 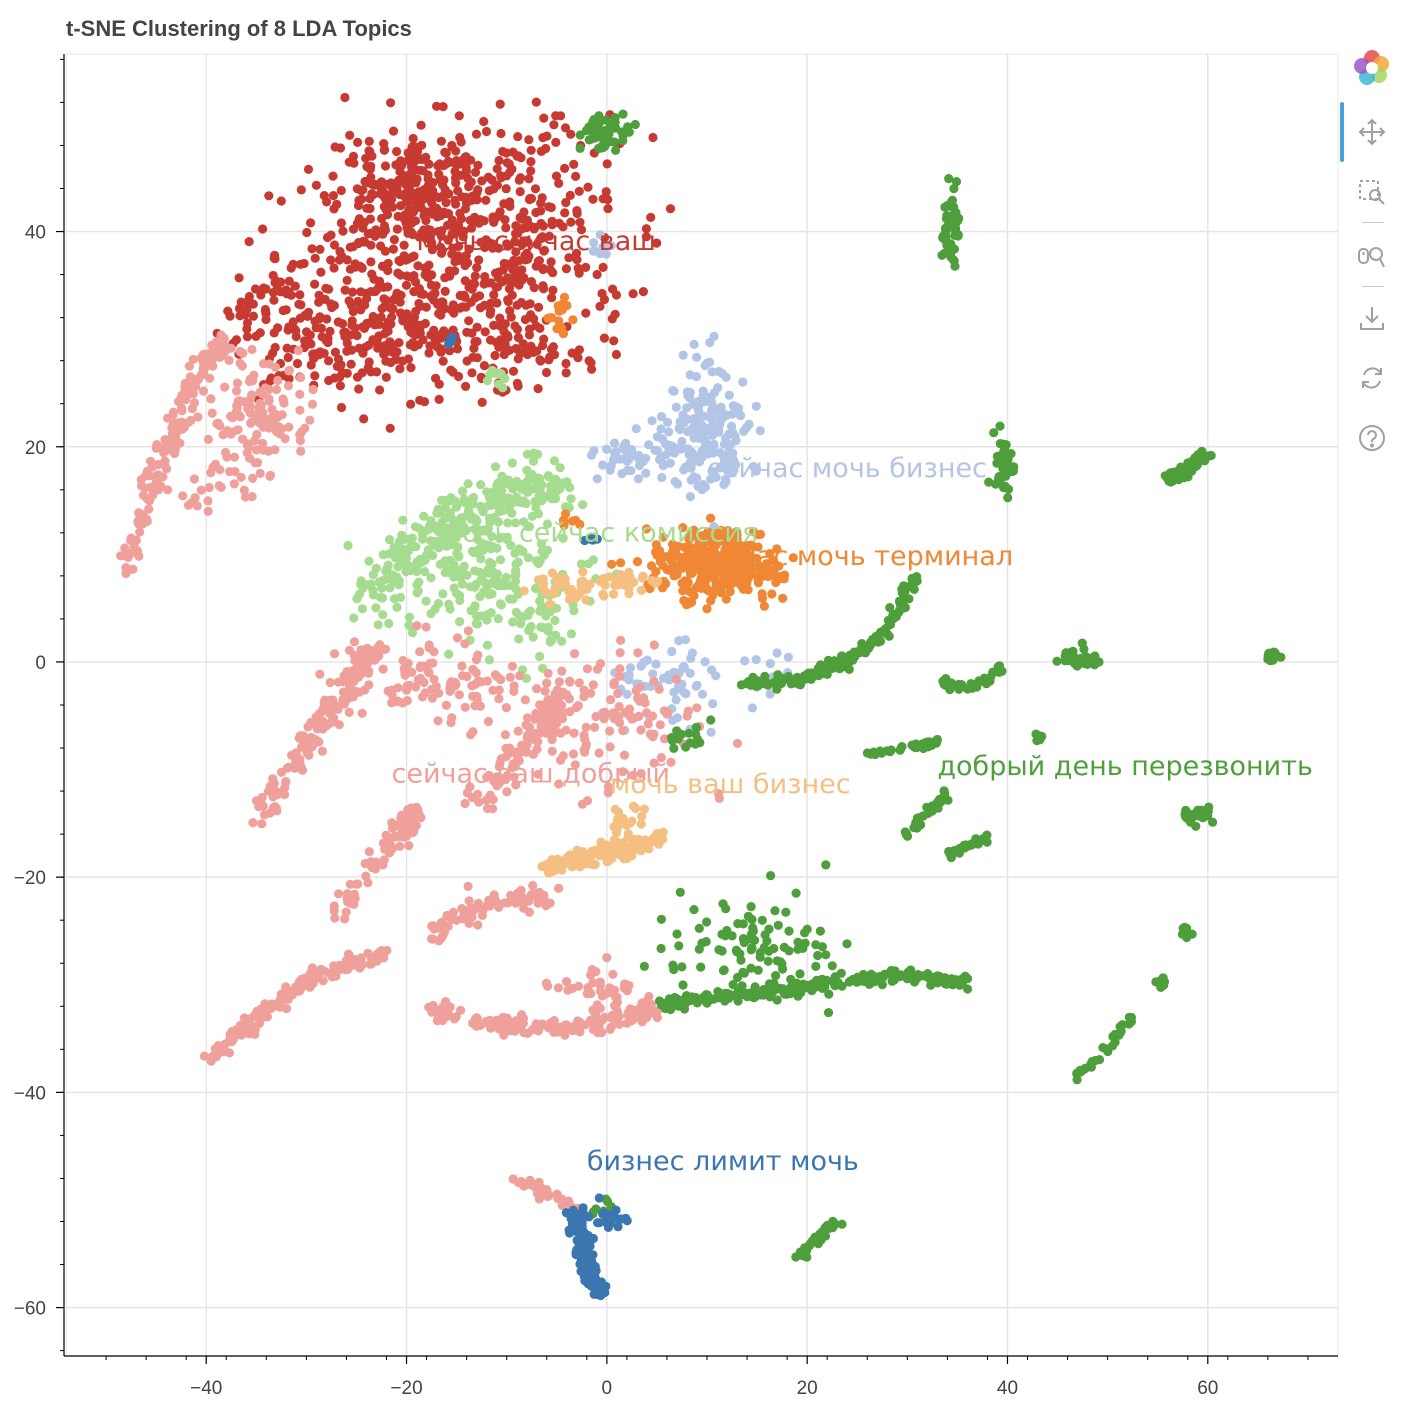 What do you see at coordinates (406, 1388) in the screenshot?
I see `x-tick-label: −20` at bounding box center [406, 1388].